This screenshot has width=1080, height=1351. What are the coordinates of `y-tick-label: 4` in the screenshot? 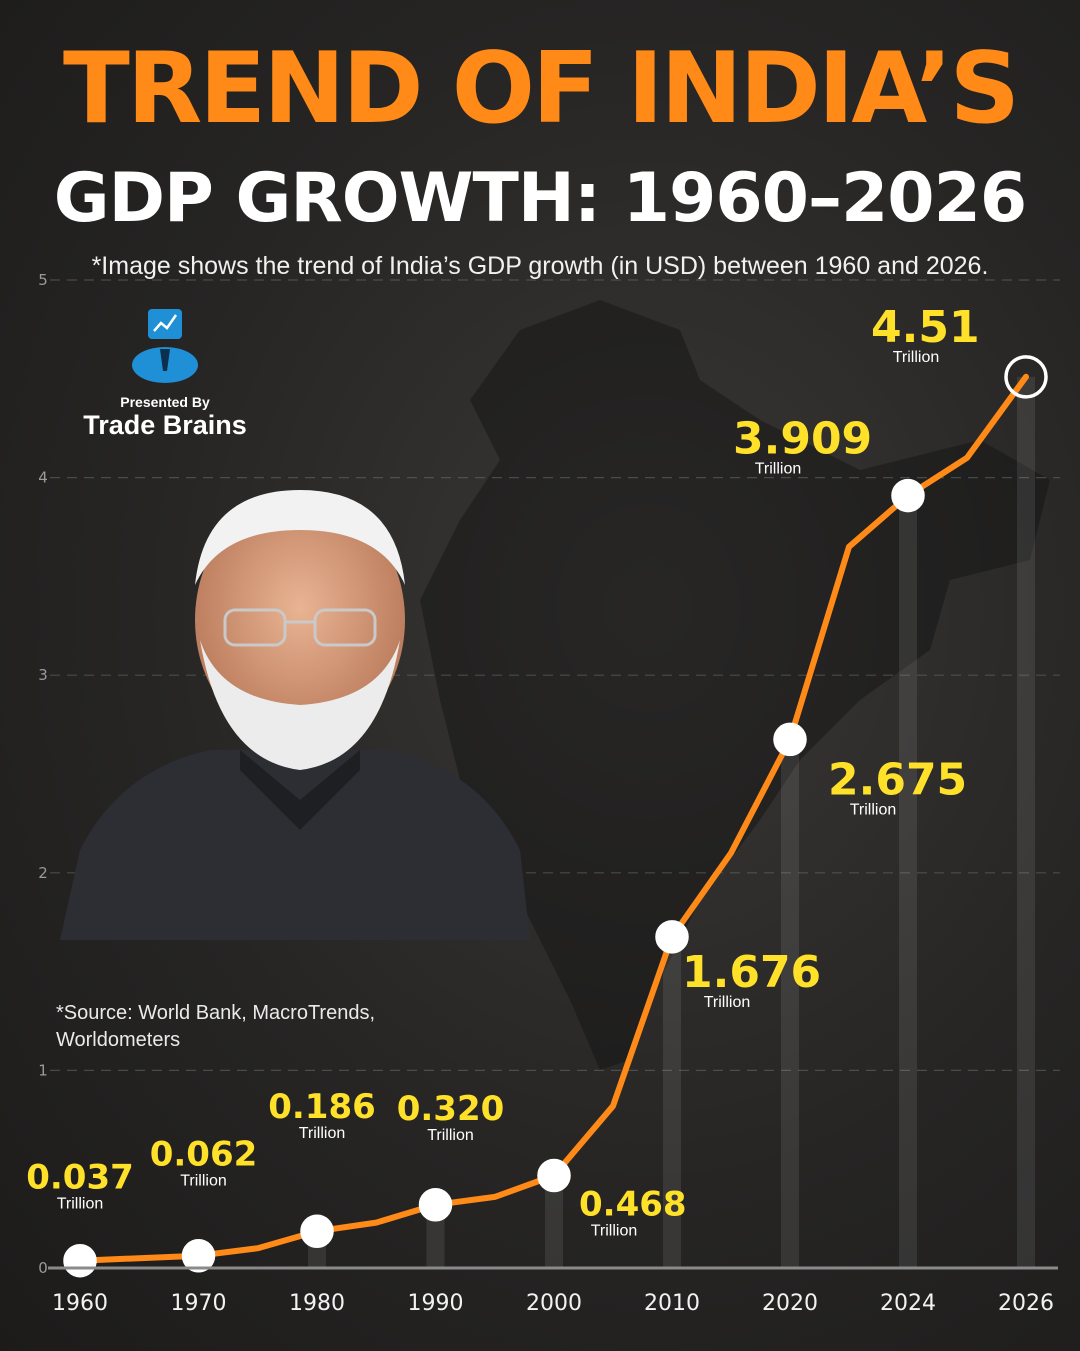 It's located at (43, 478).